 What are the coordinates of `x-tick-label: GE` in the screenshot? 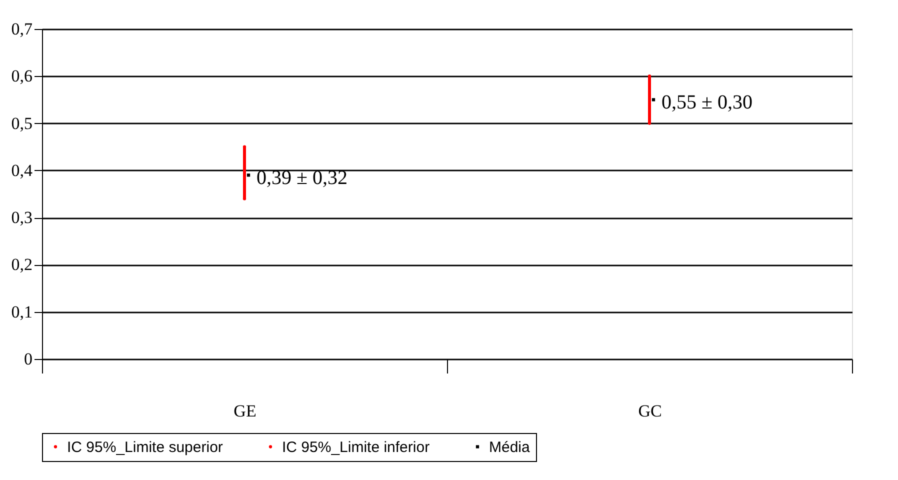 It's located at (245, 411).